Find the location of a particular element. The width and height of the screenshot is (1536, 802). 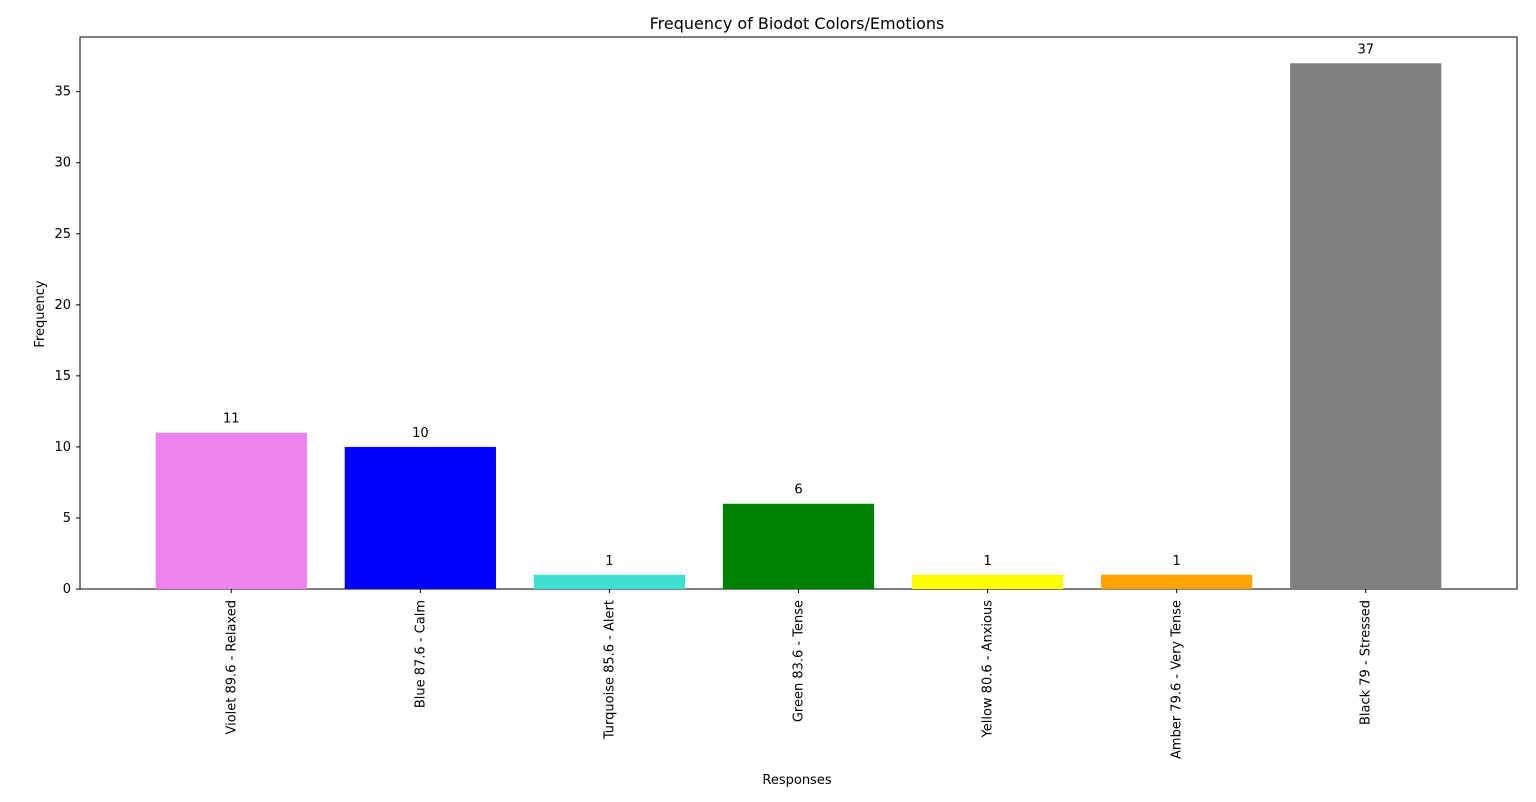

y-tick-label-7: 30 is located at coordinates (62, 163).